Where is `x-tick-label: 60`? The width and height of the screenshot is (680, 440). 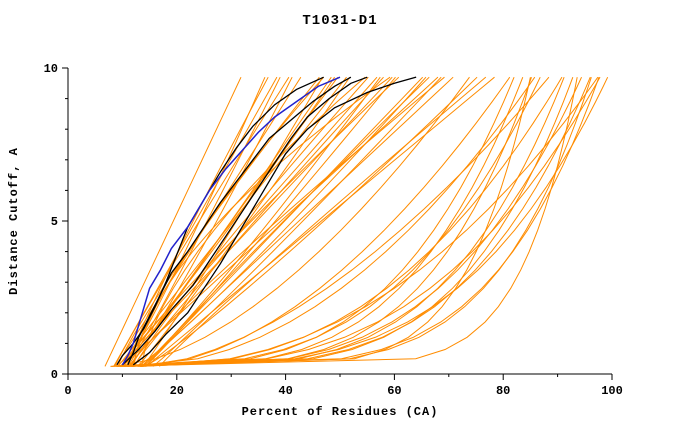 x-tick-label: 60 is located at coordinates (394, 391).